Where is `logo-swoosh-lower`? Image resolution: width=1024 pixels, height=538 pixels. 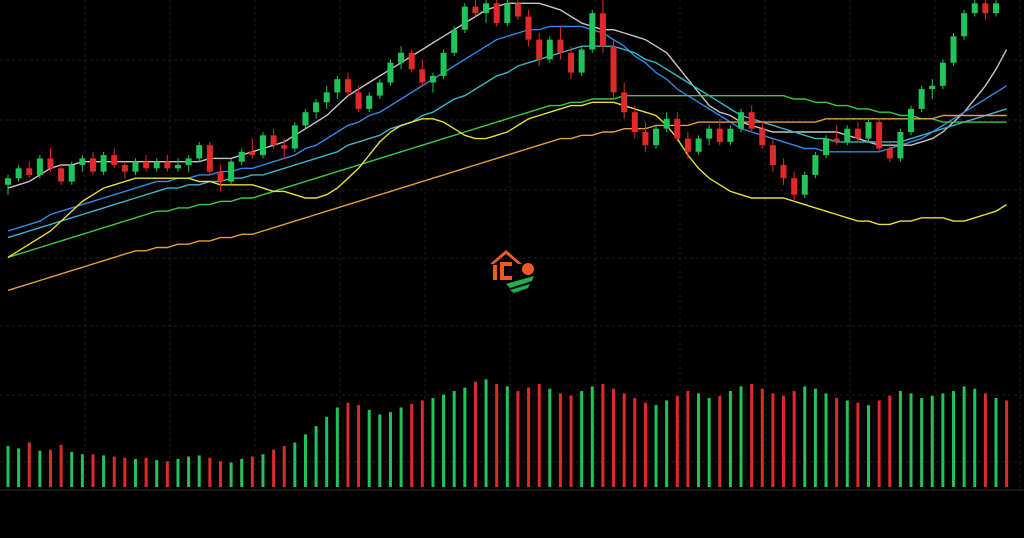
logo-swoosh-lower is located at coordinates (520, 288).